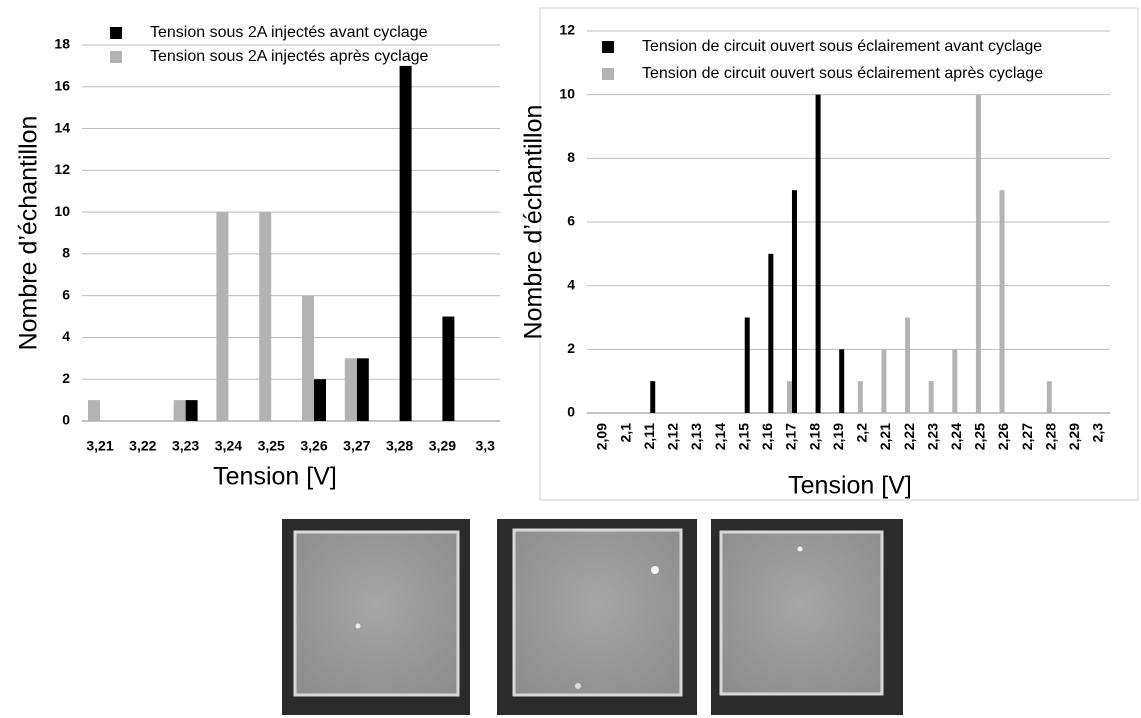 This screenshot has width=1141, height=718. Describe the element at coordinates (313, 446) in the screenshot. I see `x-tick-label: 3,26` at that location.